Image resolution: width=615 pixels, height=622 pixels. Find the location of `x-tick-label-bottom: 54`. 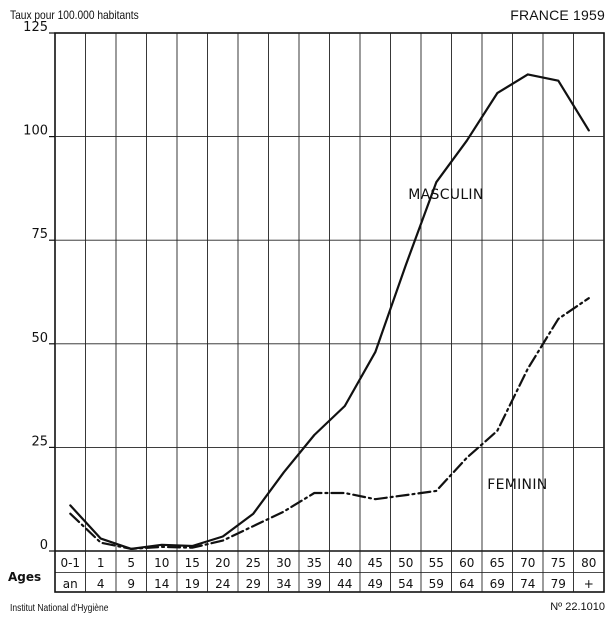

x-tick-label-bottom: 54 is located at coordinates (405, 584).